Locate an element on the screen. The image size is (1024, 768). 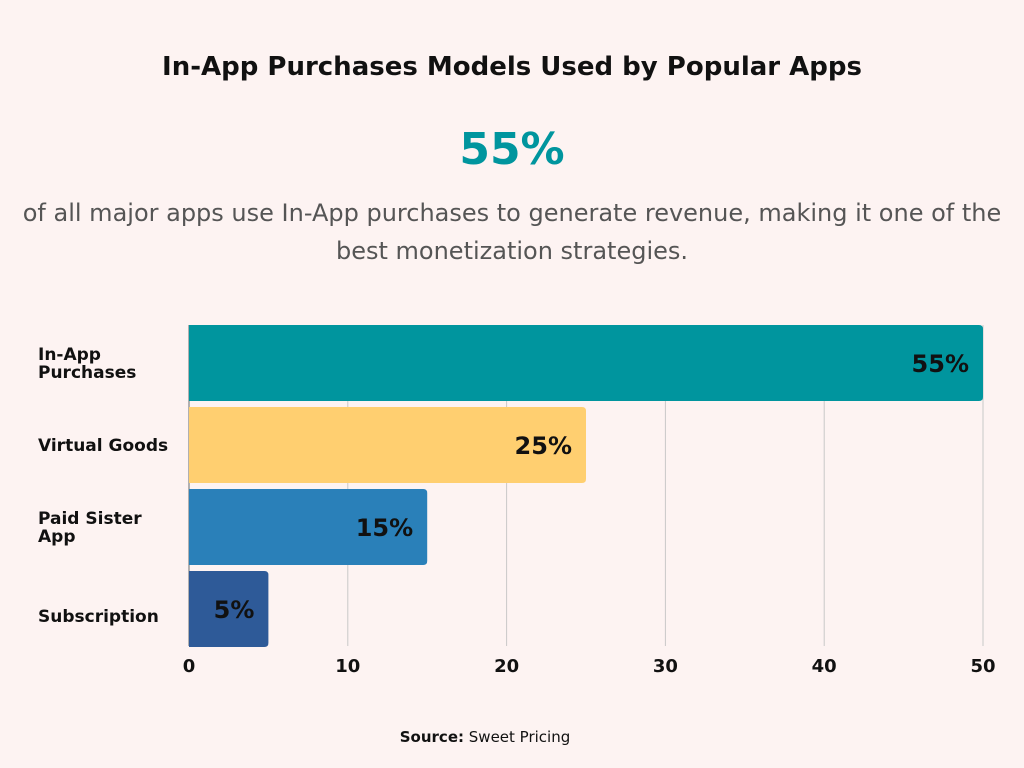
category-label: In-App is located at coordinates (69, 355).